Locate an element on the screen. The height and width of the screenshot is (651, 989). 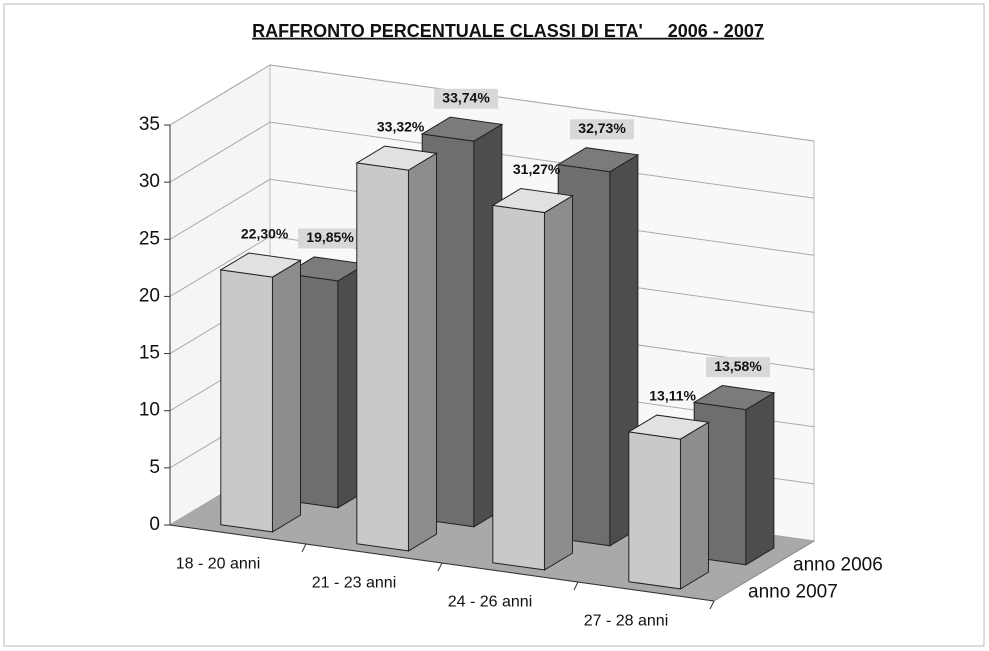
y-tick-label: 30 is located at coordinates (149, 181).